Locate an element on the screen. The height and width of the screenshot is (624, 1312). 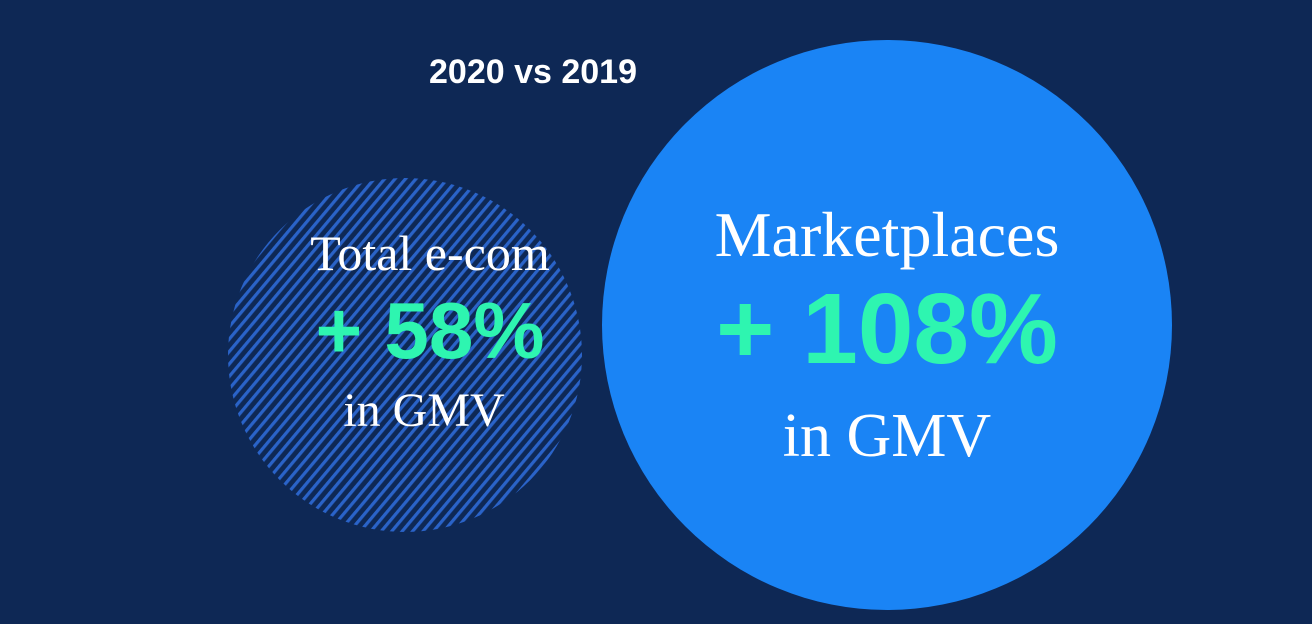
comparison-title: 2020 vs 2019 is located at coordinates (533, 72).